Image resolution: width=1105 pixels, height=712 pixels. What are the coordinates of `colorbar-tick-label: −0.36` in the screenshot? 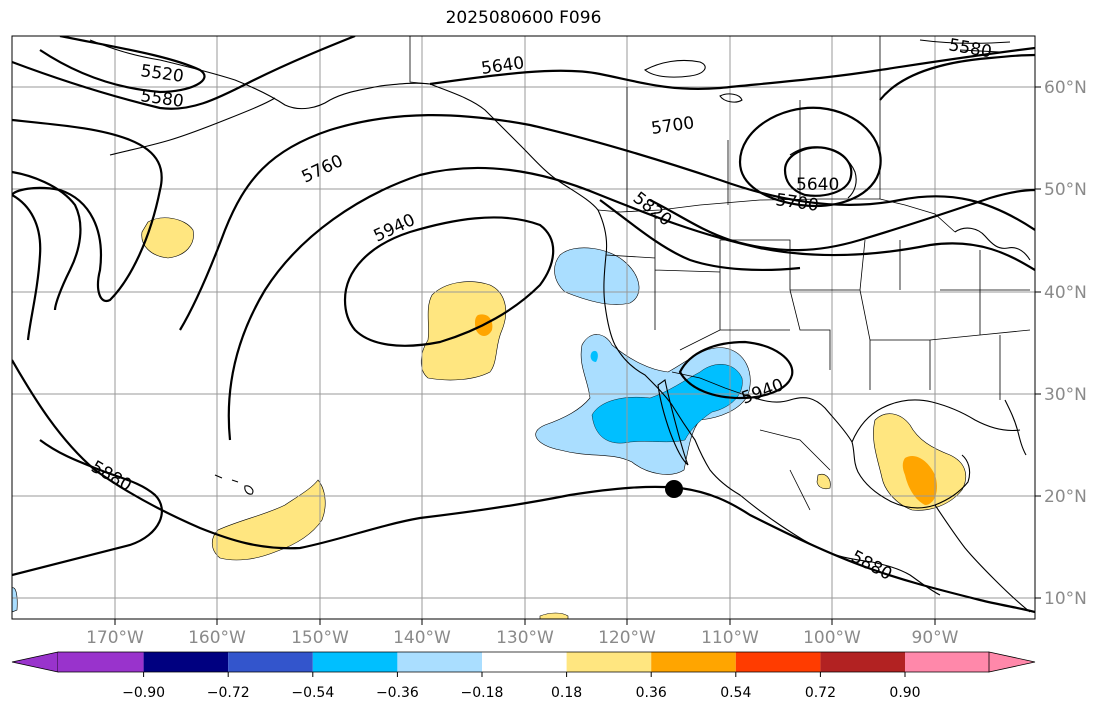 It's located at (397, 693).